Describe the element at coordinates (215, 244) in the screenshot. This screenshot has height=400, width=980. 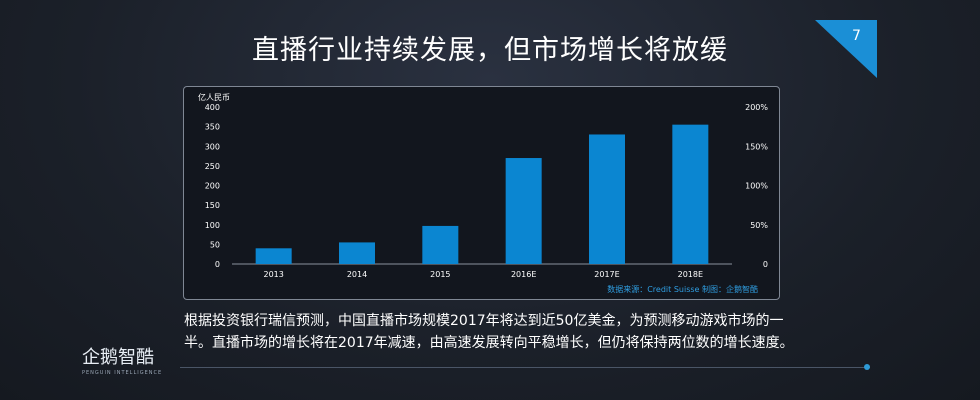
I see `y-tick-label: 50` at that location.